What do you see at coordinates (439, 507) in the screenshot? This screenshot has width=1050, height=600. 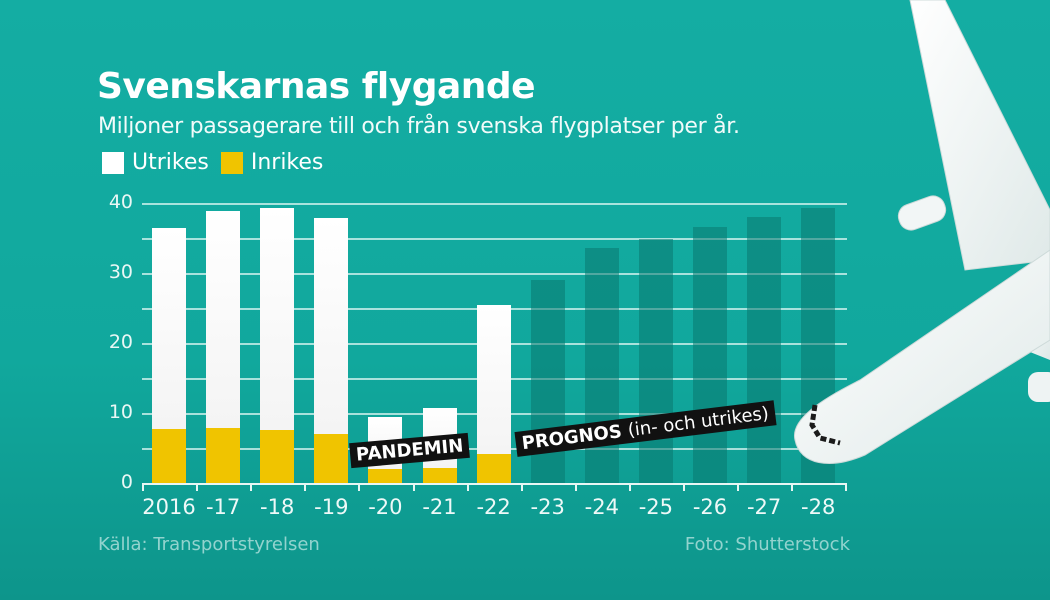 I see `x-tick-label: -21` at bounding box center [439, 507].